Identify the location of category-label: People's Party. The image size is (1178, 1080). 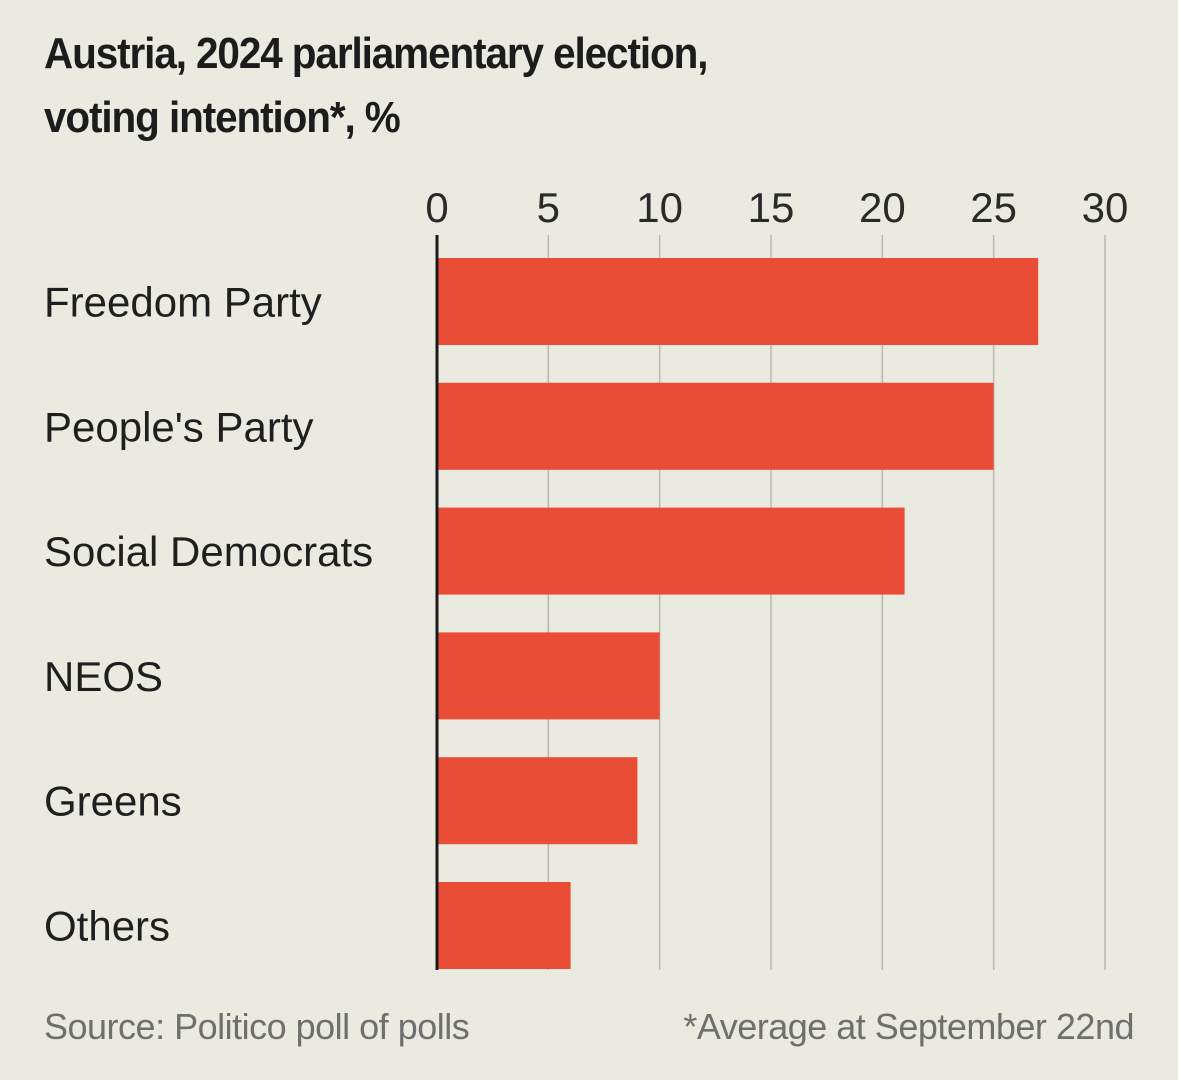
(179, 426).